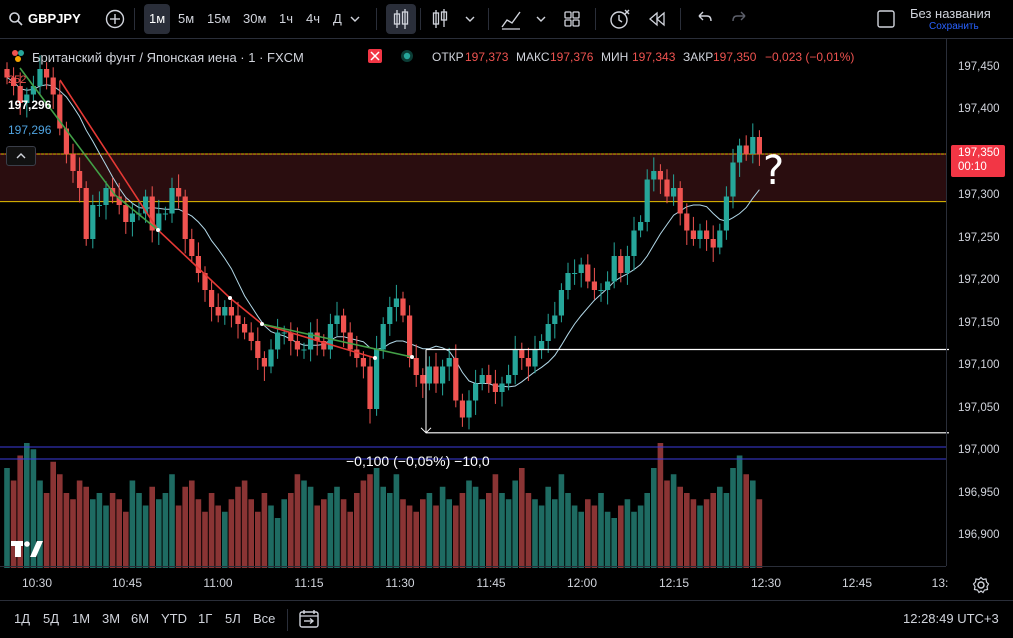  I want to click on indicators-icon, so click(511, 19).